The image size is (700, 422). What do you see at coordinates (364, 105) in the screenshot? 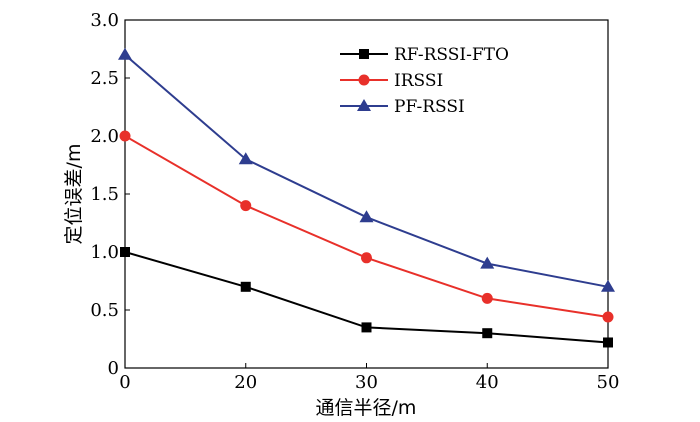
I see `legend-marker-pf-rssi` at bounding box center [364, 105].